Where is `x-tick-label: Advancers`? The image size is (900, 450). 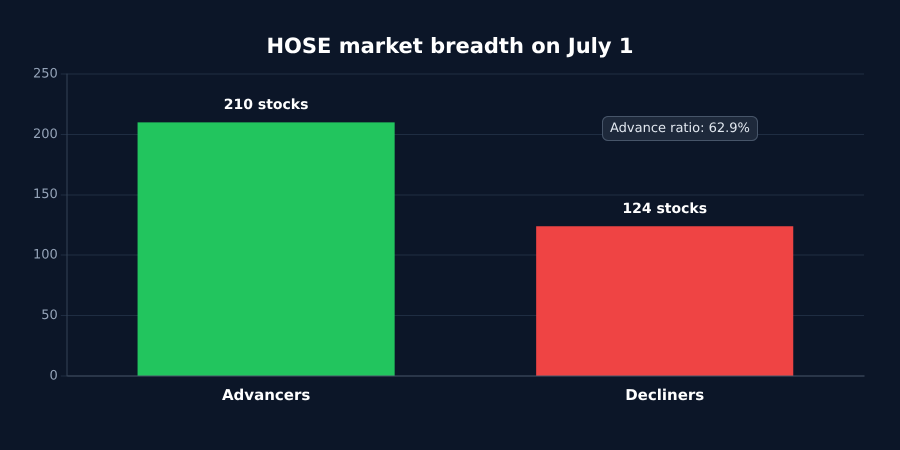 x-tick-label: Advancers is located at coordinates (266, 395).